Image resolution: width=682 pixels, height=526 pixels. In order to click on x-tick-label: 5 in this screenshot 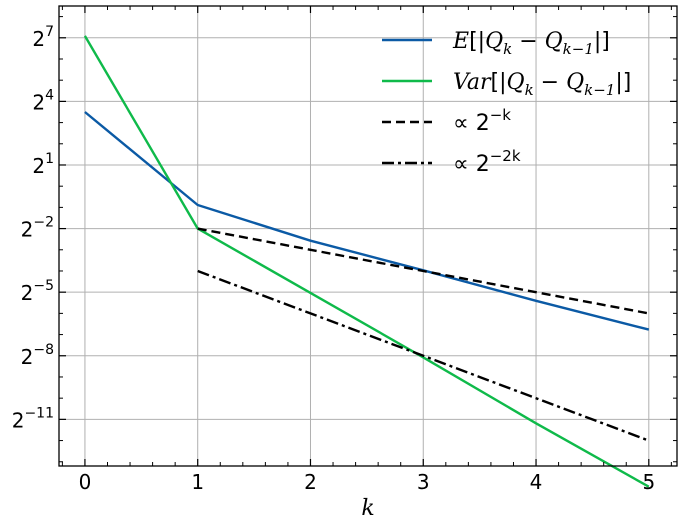, I will do `click(648, 482)`.